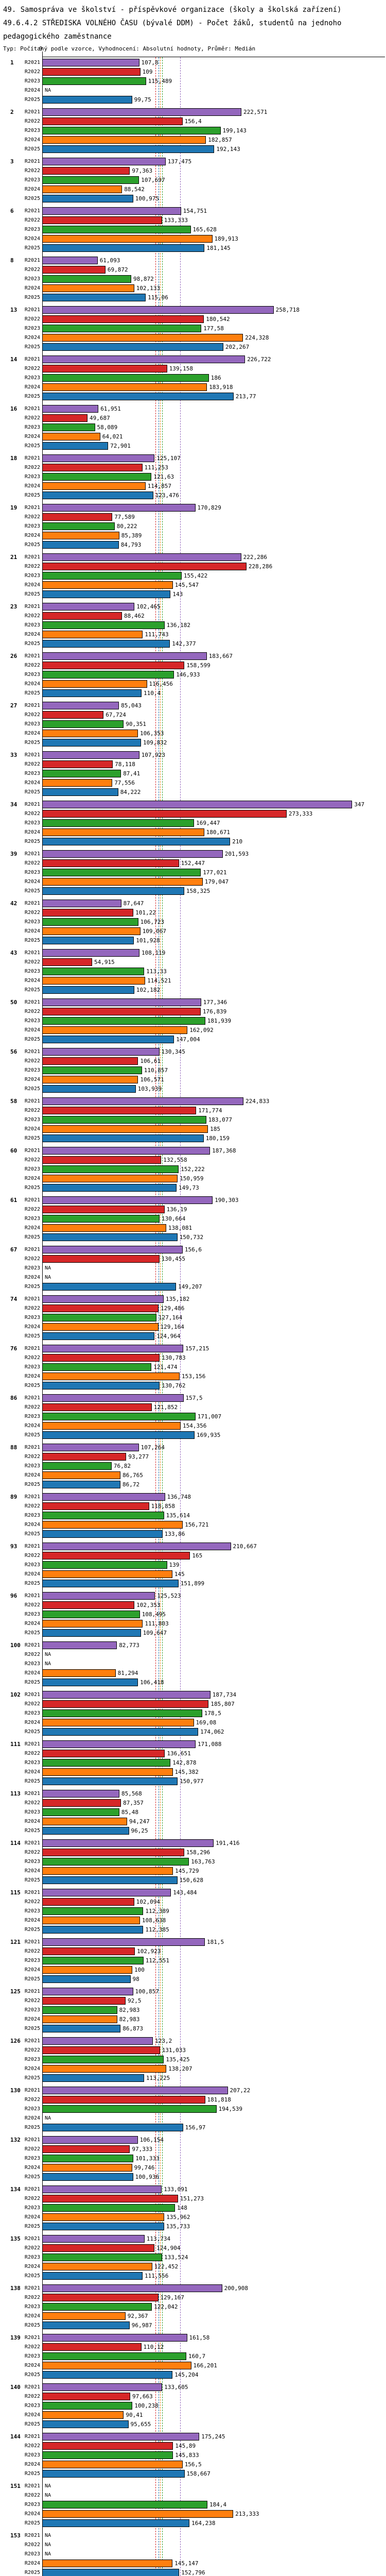  Describe the element at coordinates (193, 1673) in the screenshot. I see `bar-row: R2024 81,294` at that location.